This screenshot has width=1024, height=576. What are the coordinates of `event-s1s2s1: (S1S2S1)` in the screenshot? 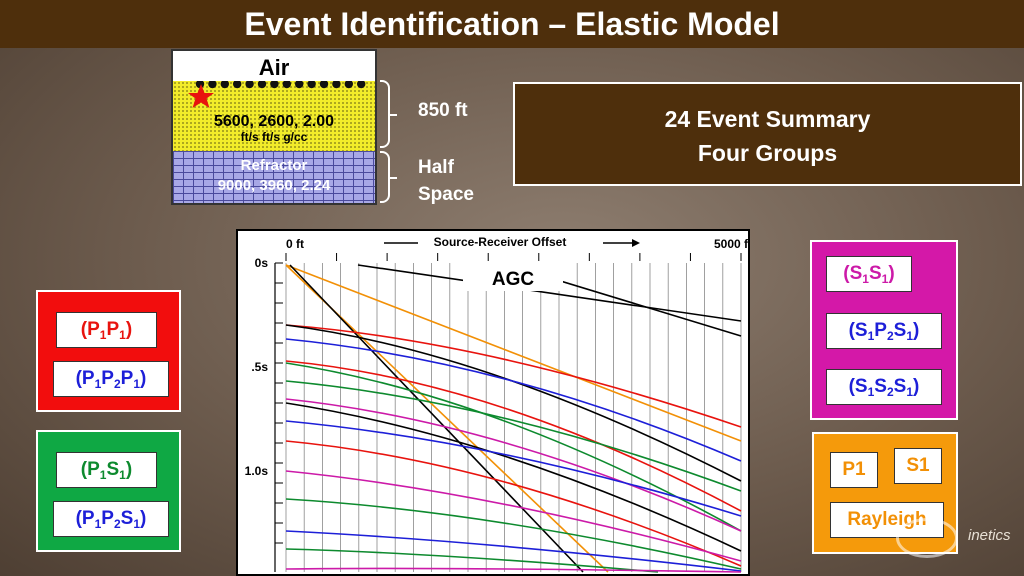 It's located at (884, 387).